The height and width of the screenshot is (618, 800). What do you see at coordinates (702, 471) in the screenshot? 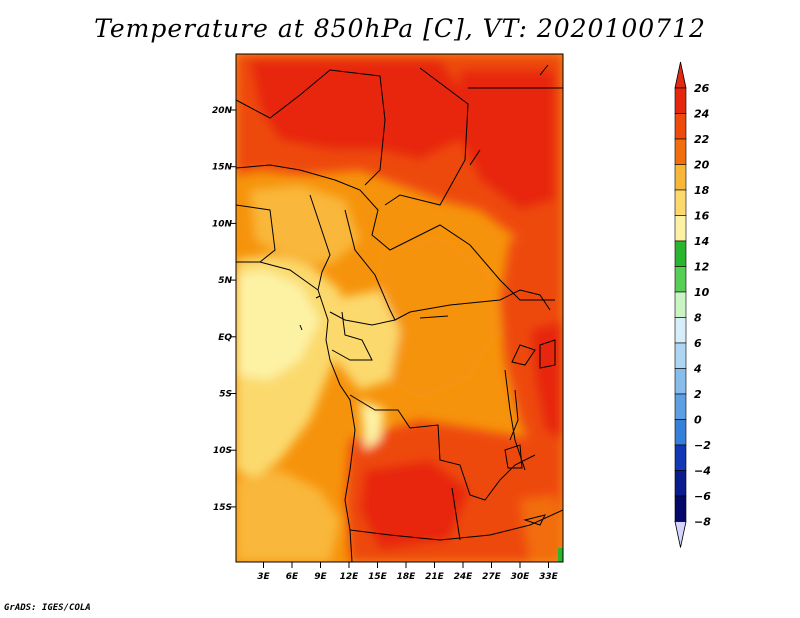
I see `colorbar-label: −4` at bounding box center [702, 471].